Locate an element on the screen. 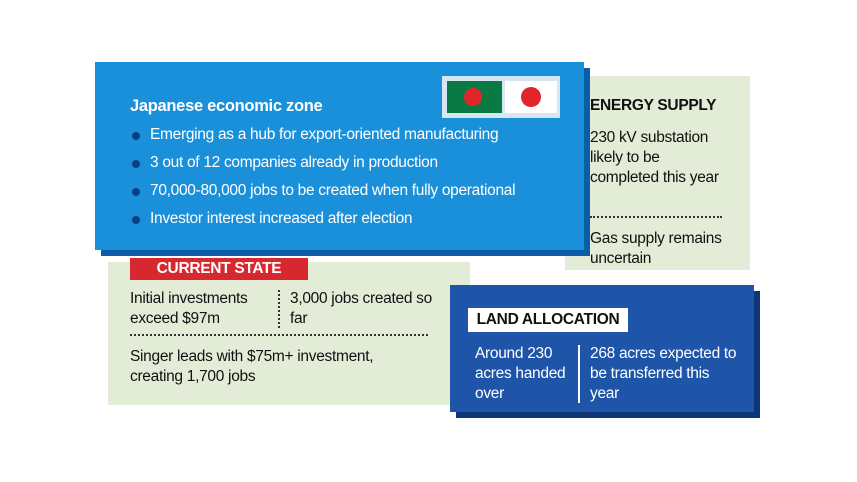  energy-title: ENERGY SUPPLY is located at coordinates (653, 105).